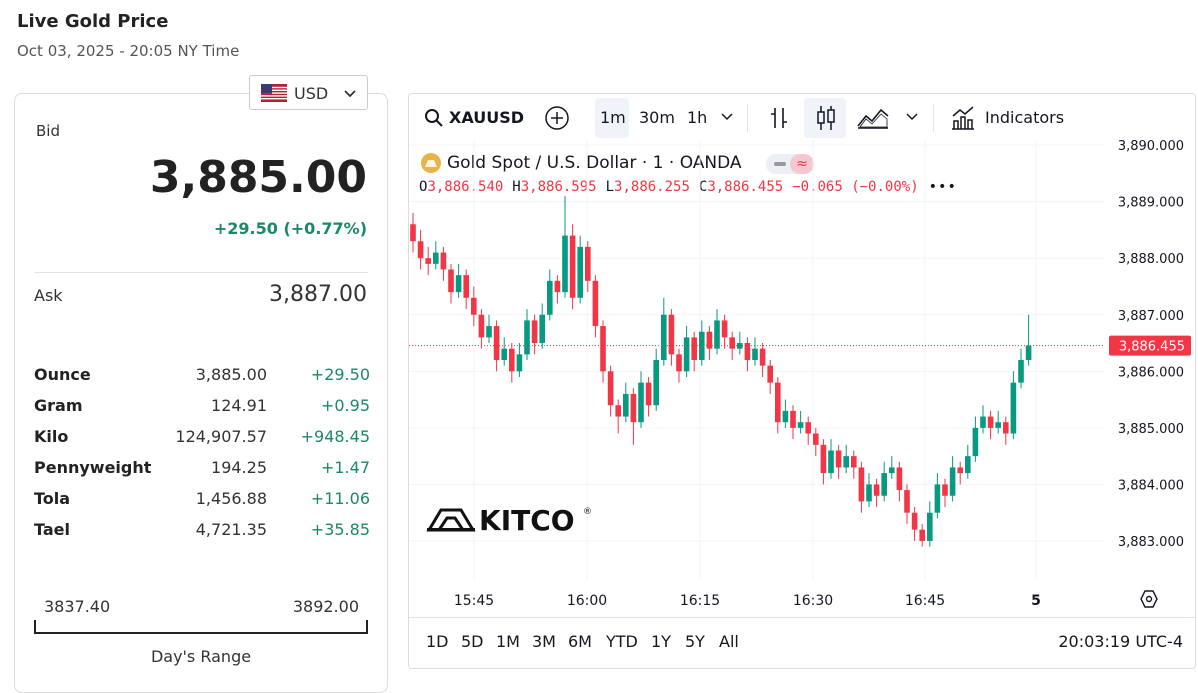 This screenshot has height=693, width=1198. Describe the element at coordinates (516, 187) in the screenshot. I see `ohlc-key: H` at that location.